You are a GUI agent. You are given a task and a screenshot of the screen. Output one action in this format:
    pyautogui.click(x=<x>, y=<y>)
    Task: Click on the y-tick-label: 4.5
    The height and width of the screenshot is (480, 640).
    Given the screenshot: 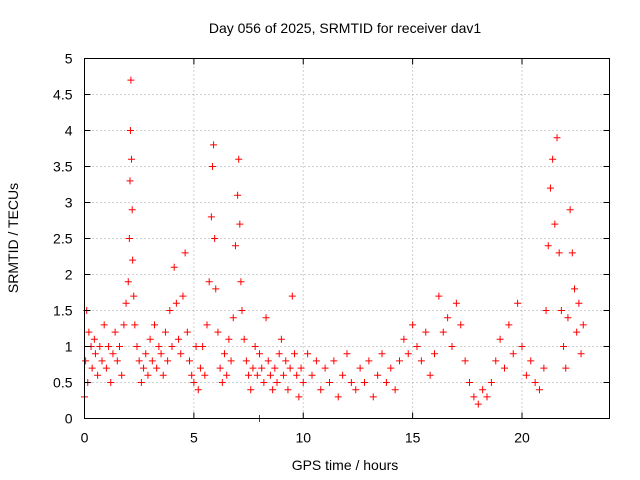 What is the action you would take?
    pyautogui.click(x=63, y=95)
    